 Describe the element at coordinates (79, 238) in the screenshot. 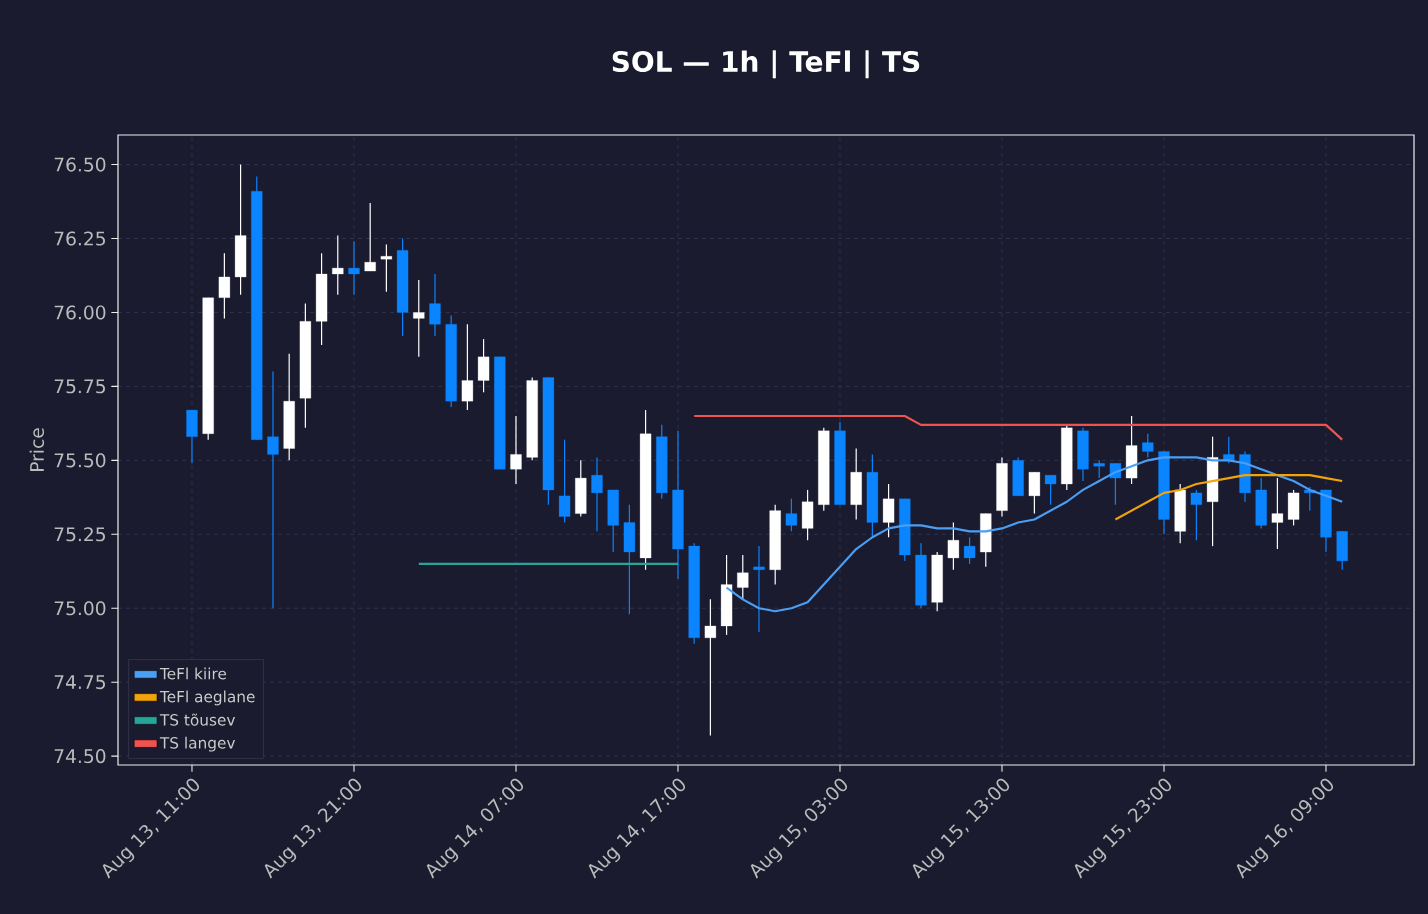

I see `y-tick-label: 76.25` at that location.